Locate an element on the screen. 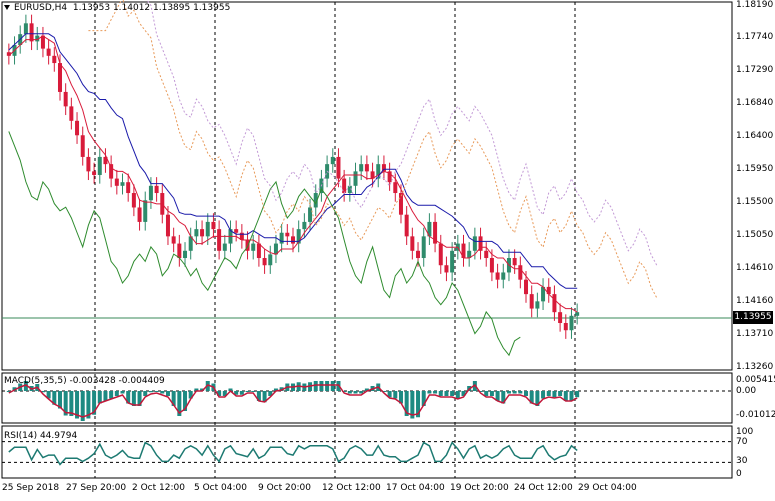  time-label: 24 Oct 12:00 is located at coordinates (543, 488).